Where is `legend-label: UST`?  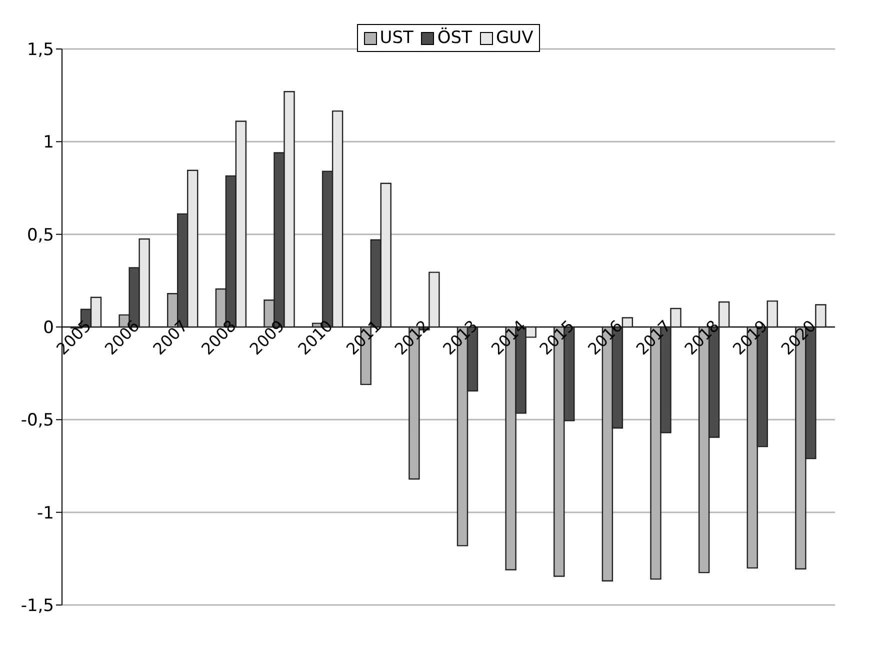
legend-label: UST is located at coordinates (396, 38).